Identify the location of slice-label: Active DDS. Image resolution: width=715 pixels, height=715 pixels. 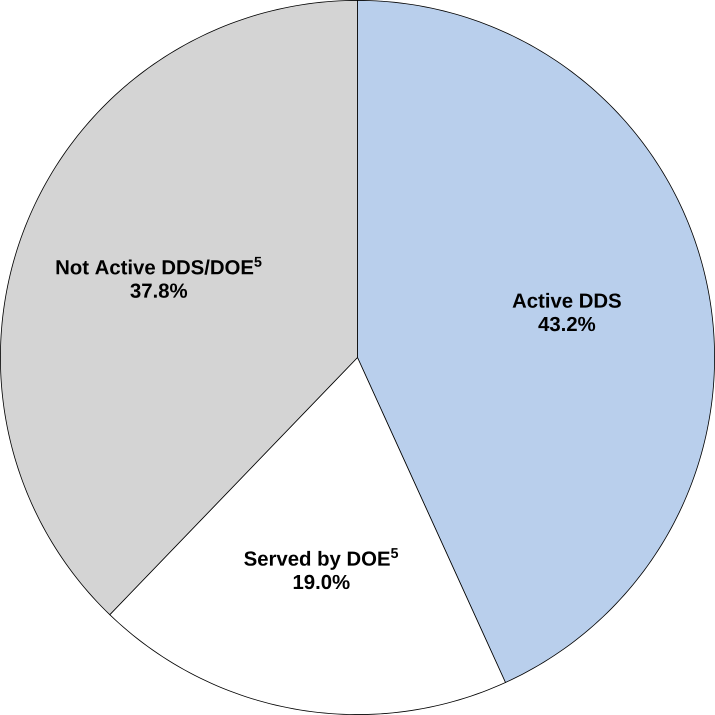
(566, 300).